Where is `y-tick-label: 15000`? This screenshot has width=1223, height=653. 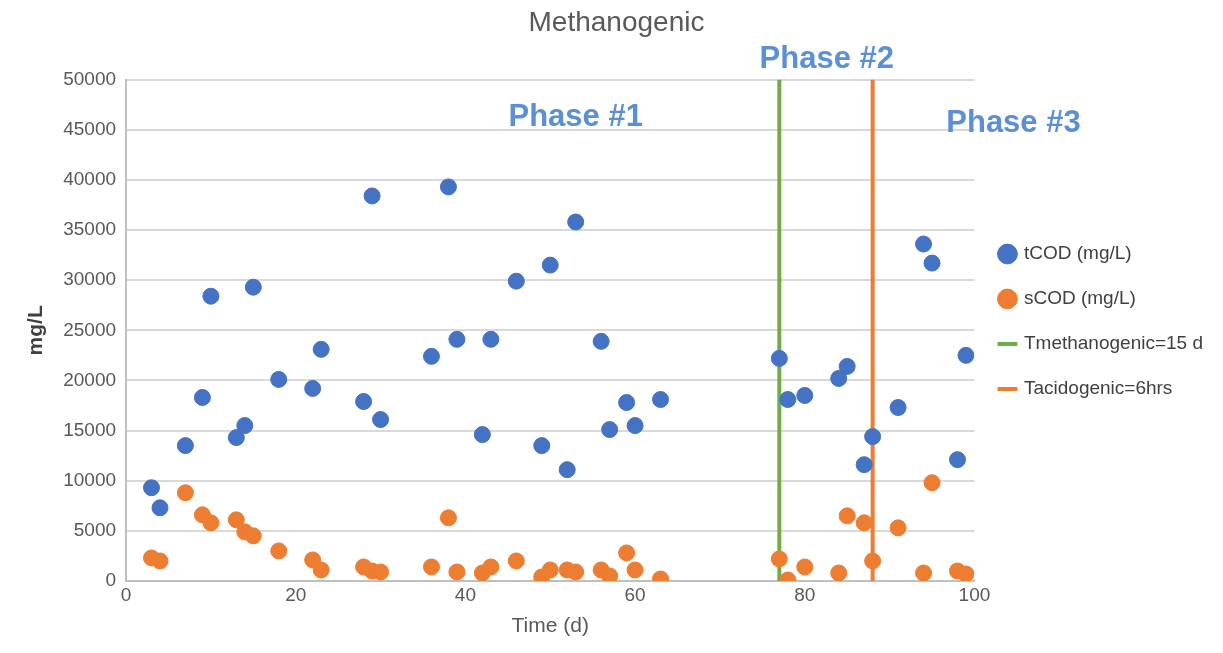
y-tick-label: 15000 is located at coordinates (90, 429).